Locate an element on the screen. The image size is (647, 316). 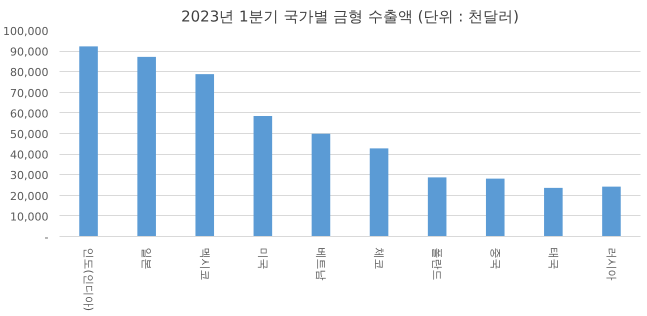
y-tick-label: 100,000 is located at coordinates (26, 31).